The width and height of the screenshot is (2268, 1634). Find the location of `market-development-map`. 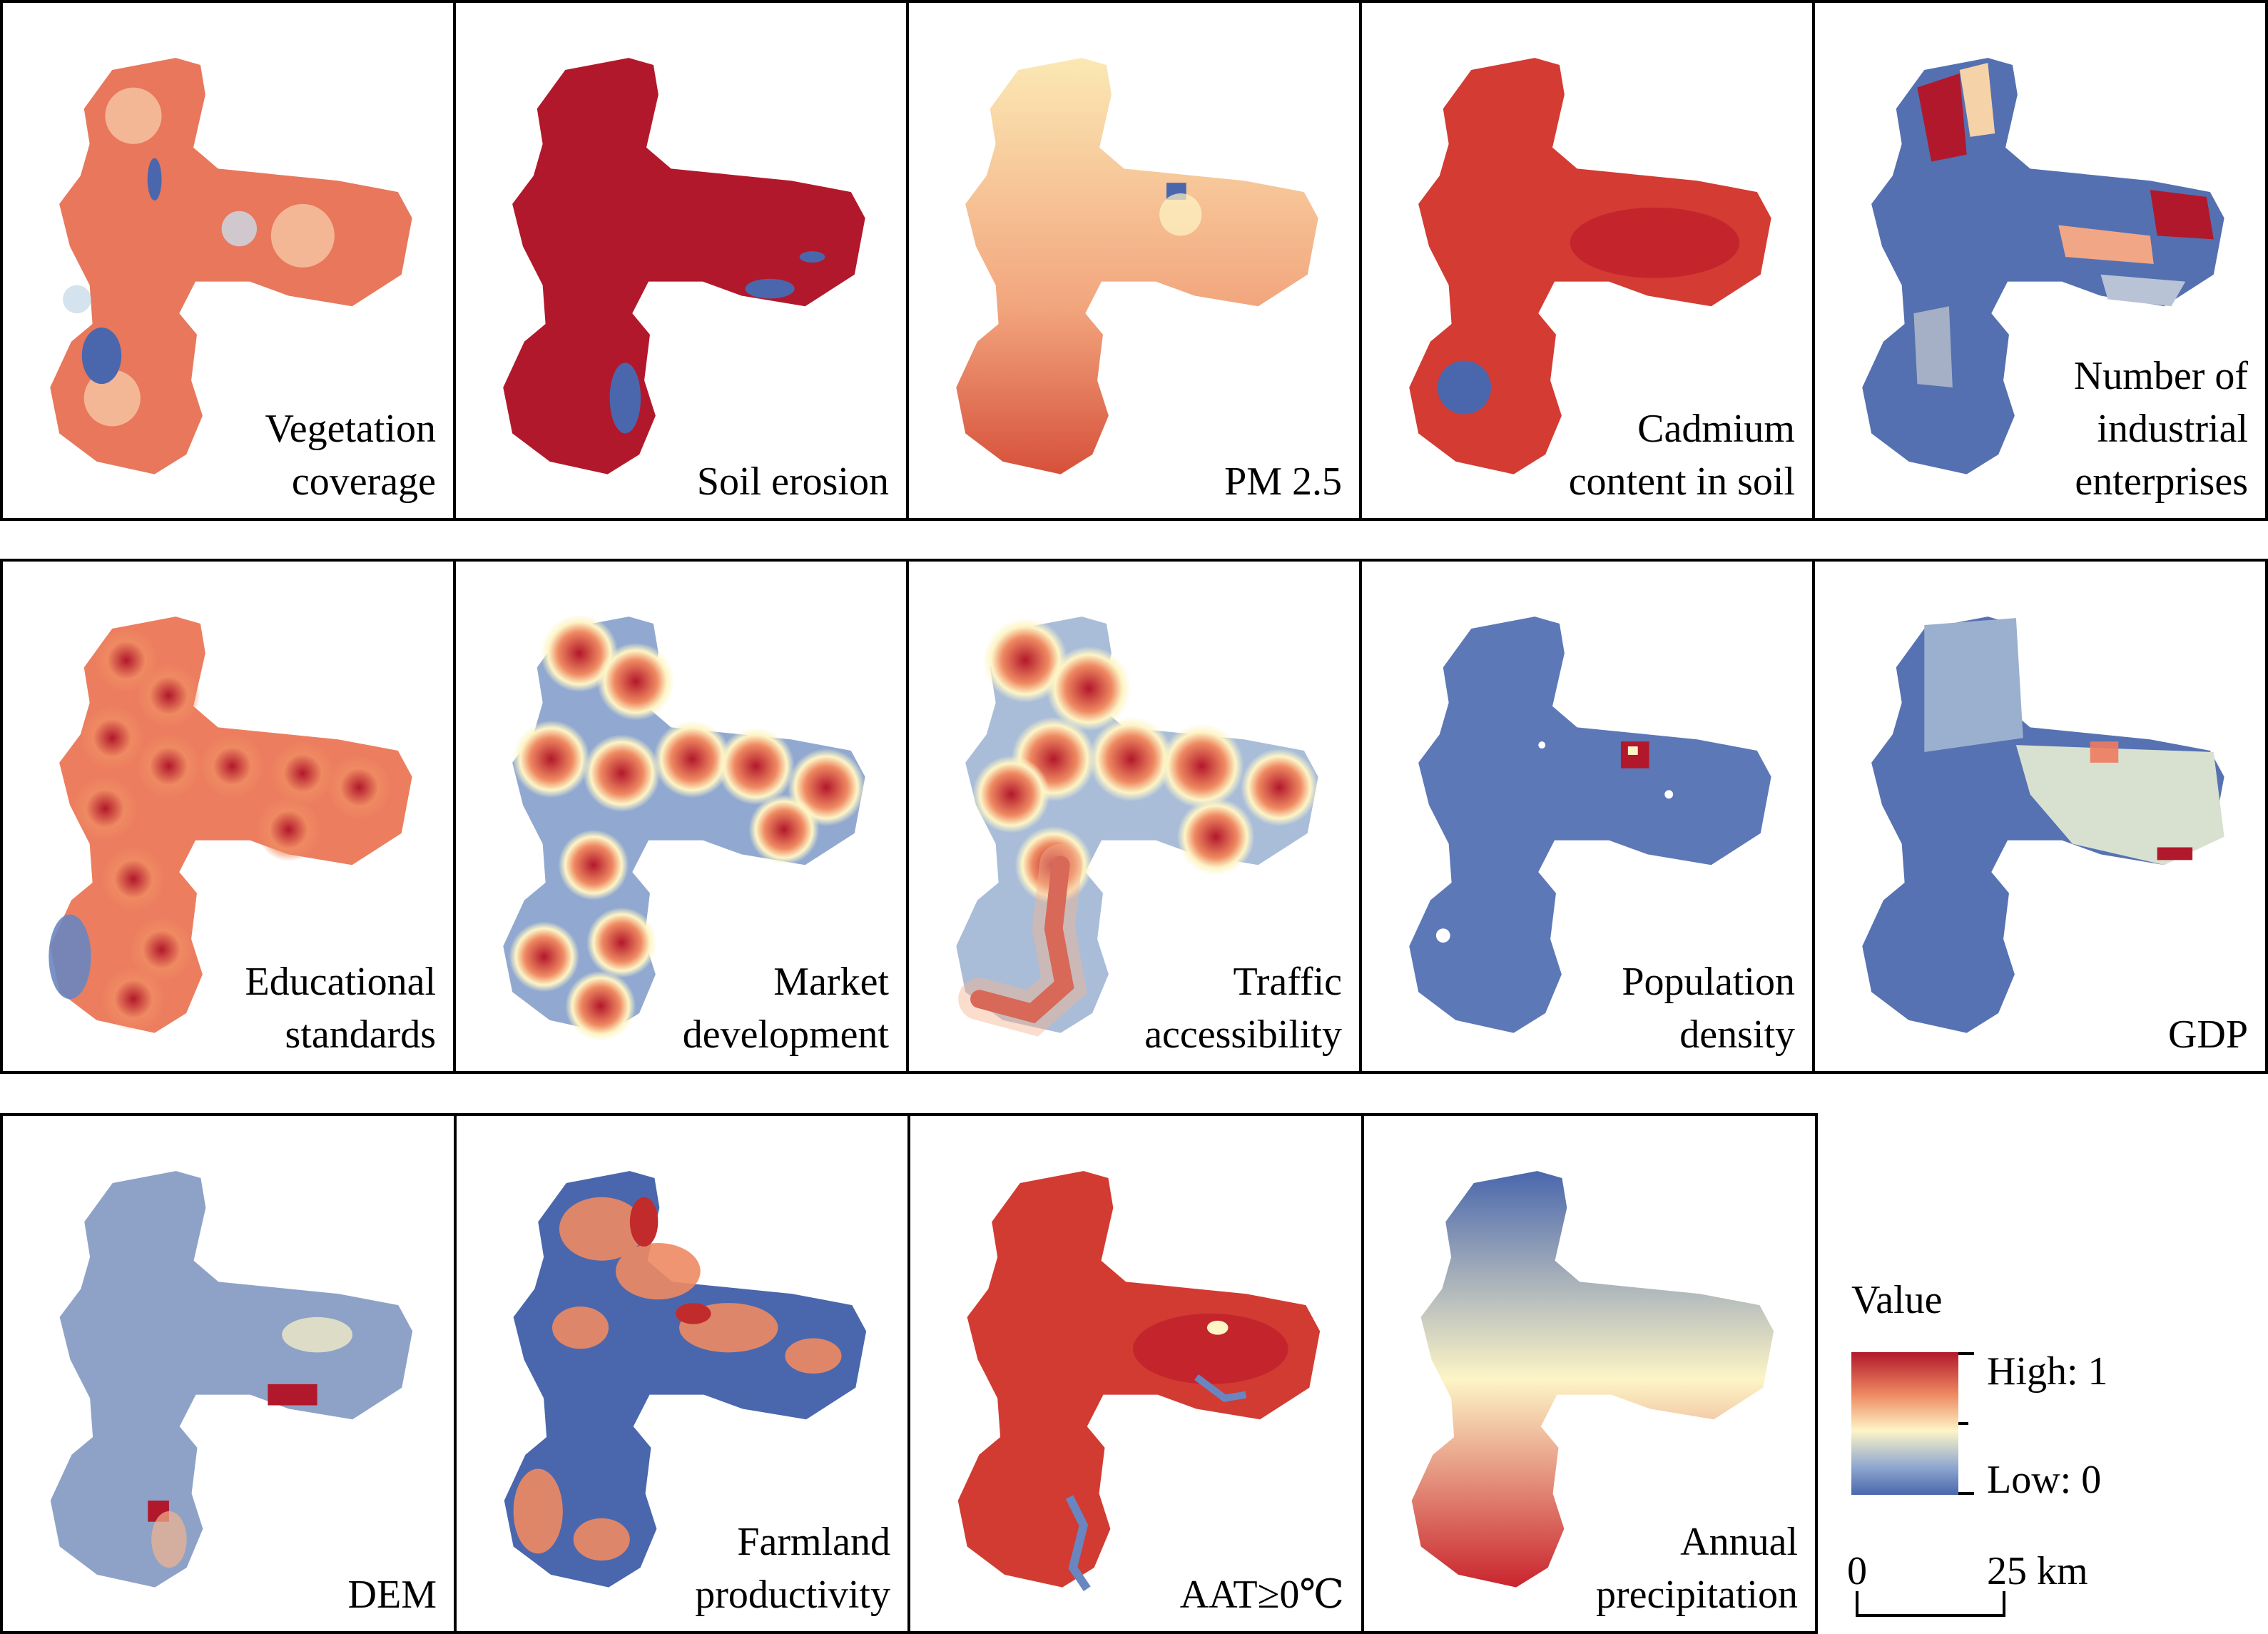

market-development-map is located at coordinates (684, 828).